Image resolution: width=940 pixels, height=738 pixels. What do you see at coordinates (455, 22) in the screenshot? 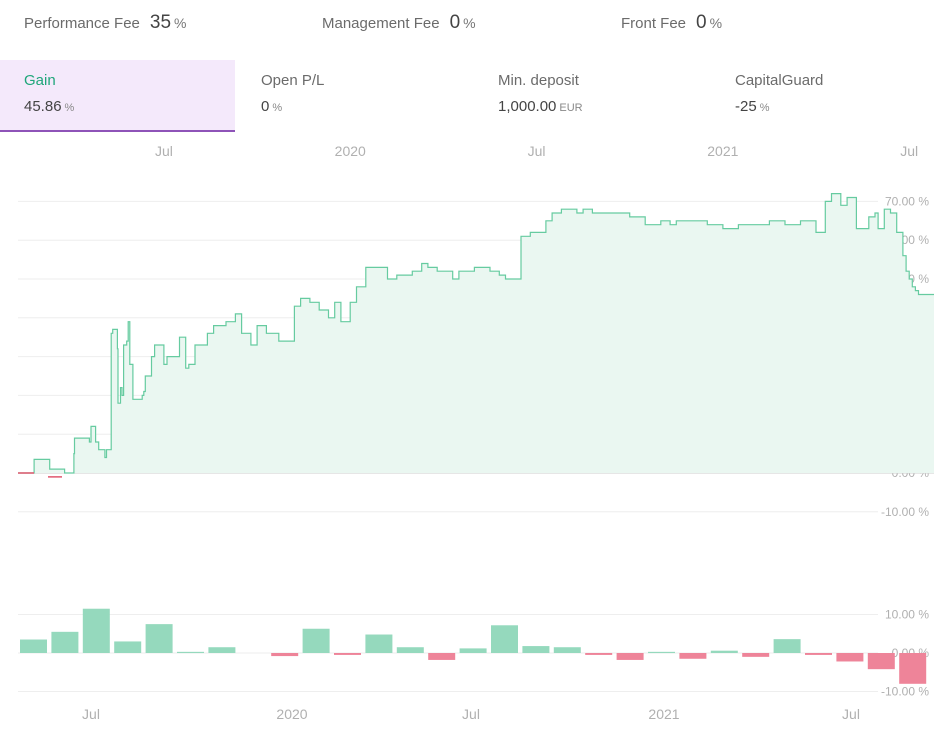
I see `management-fee-value: 0` at bounding box center [455, 22].